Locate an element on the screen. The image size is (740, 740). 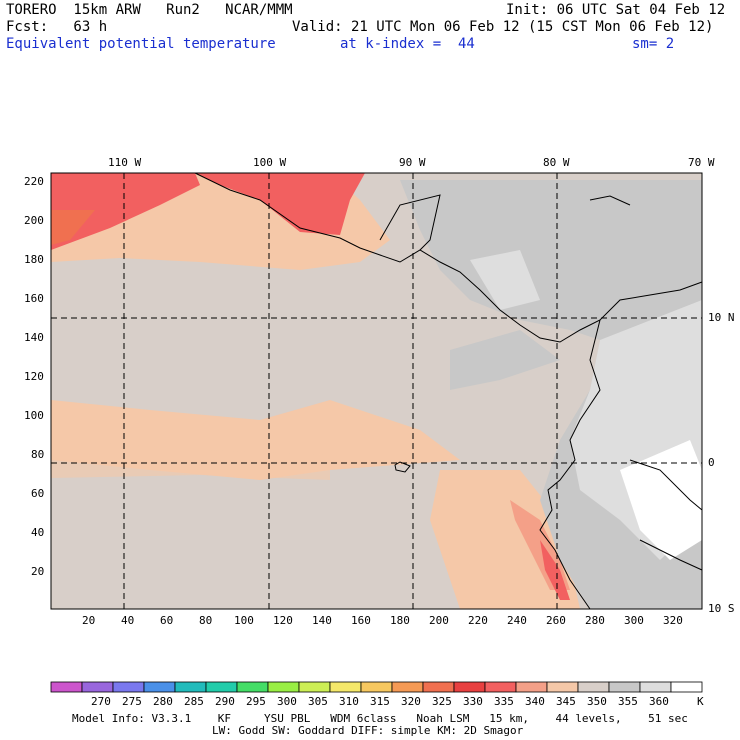
forecast-hour: Fcst: 63 h is located at coordinates (57, 27).